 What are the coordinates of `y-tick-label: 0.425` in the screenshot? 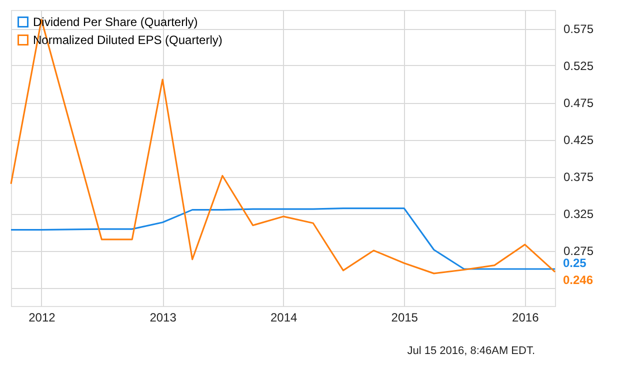 It's located at (579, 140).